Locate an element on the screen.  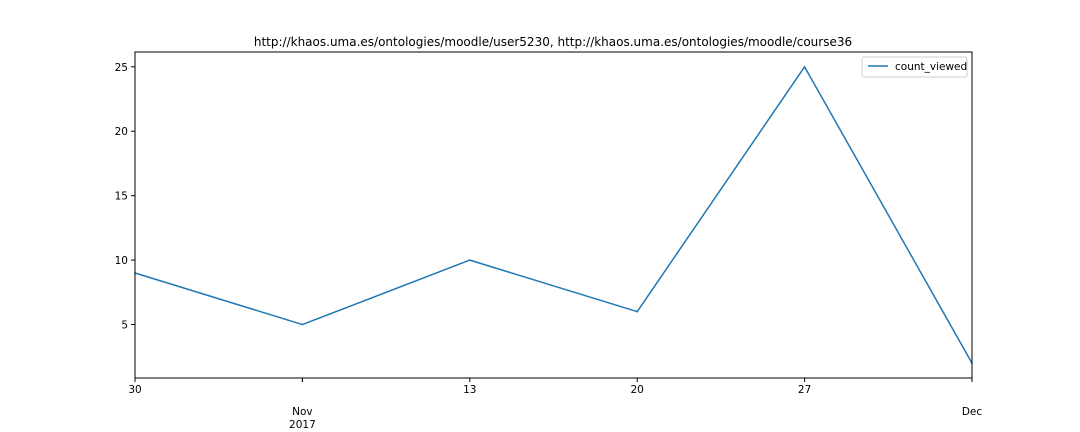
y-tick-label: 5 is located at coordinates (124, 326).